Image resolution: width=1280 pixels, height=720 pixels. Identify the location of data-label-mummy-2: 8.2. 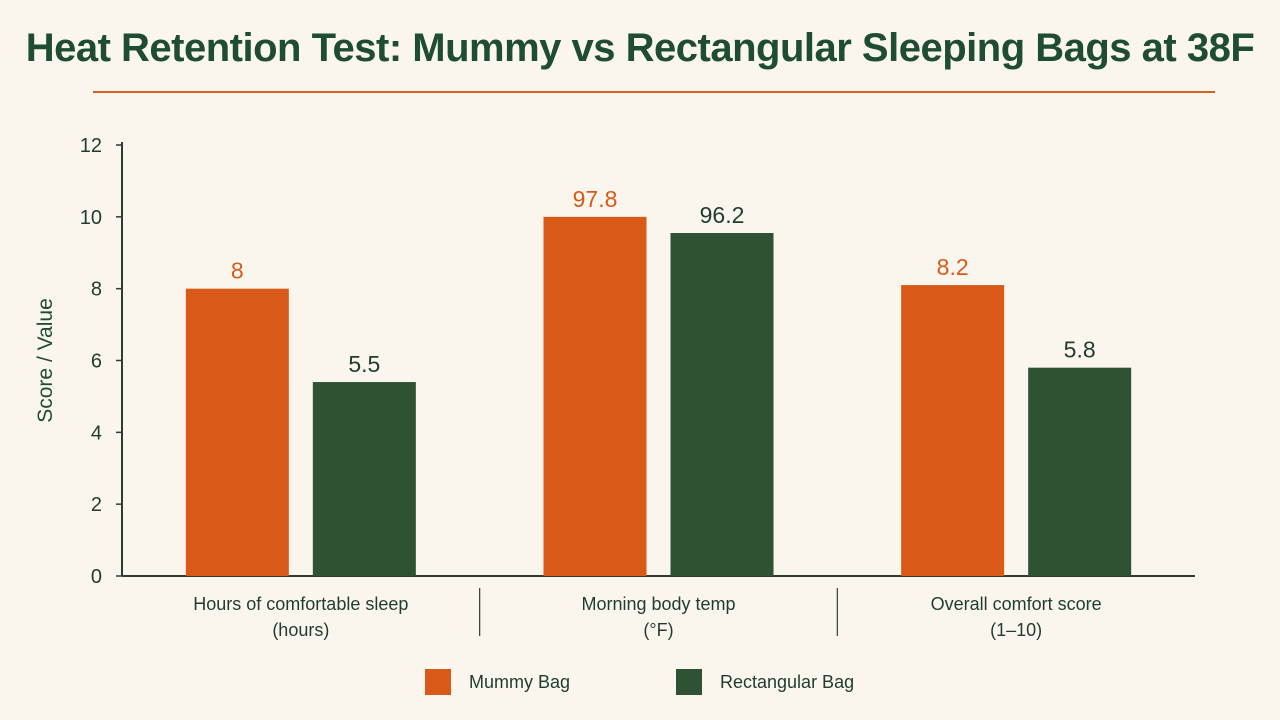
(953, 267).